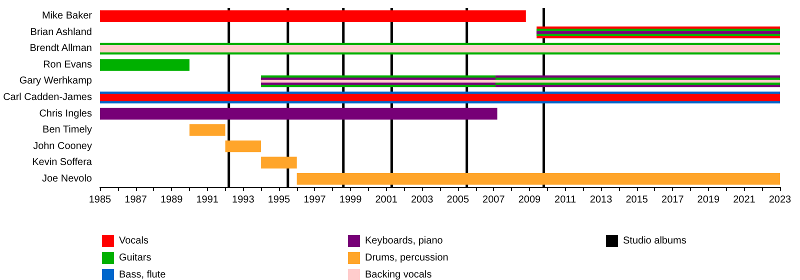 The image size is (800, 280). Describe the element at coordinates (135, 258) in the screenshot. I see `legend-label: Guitars` at that location.